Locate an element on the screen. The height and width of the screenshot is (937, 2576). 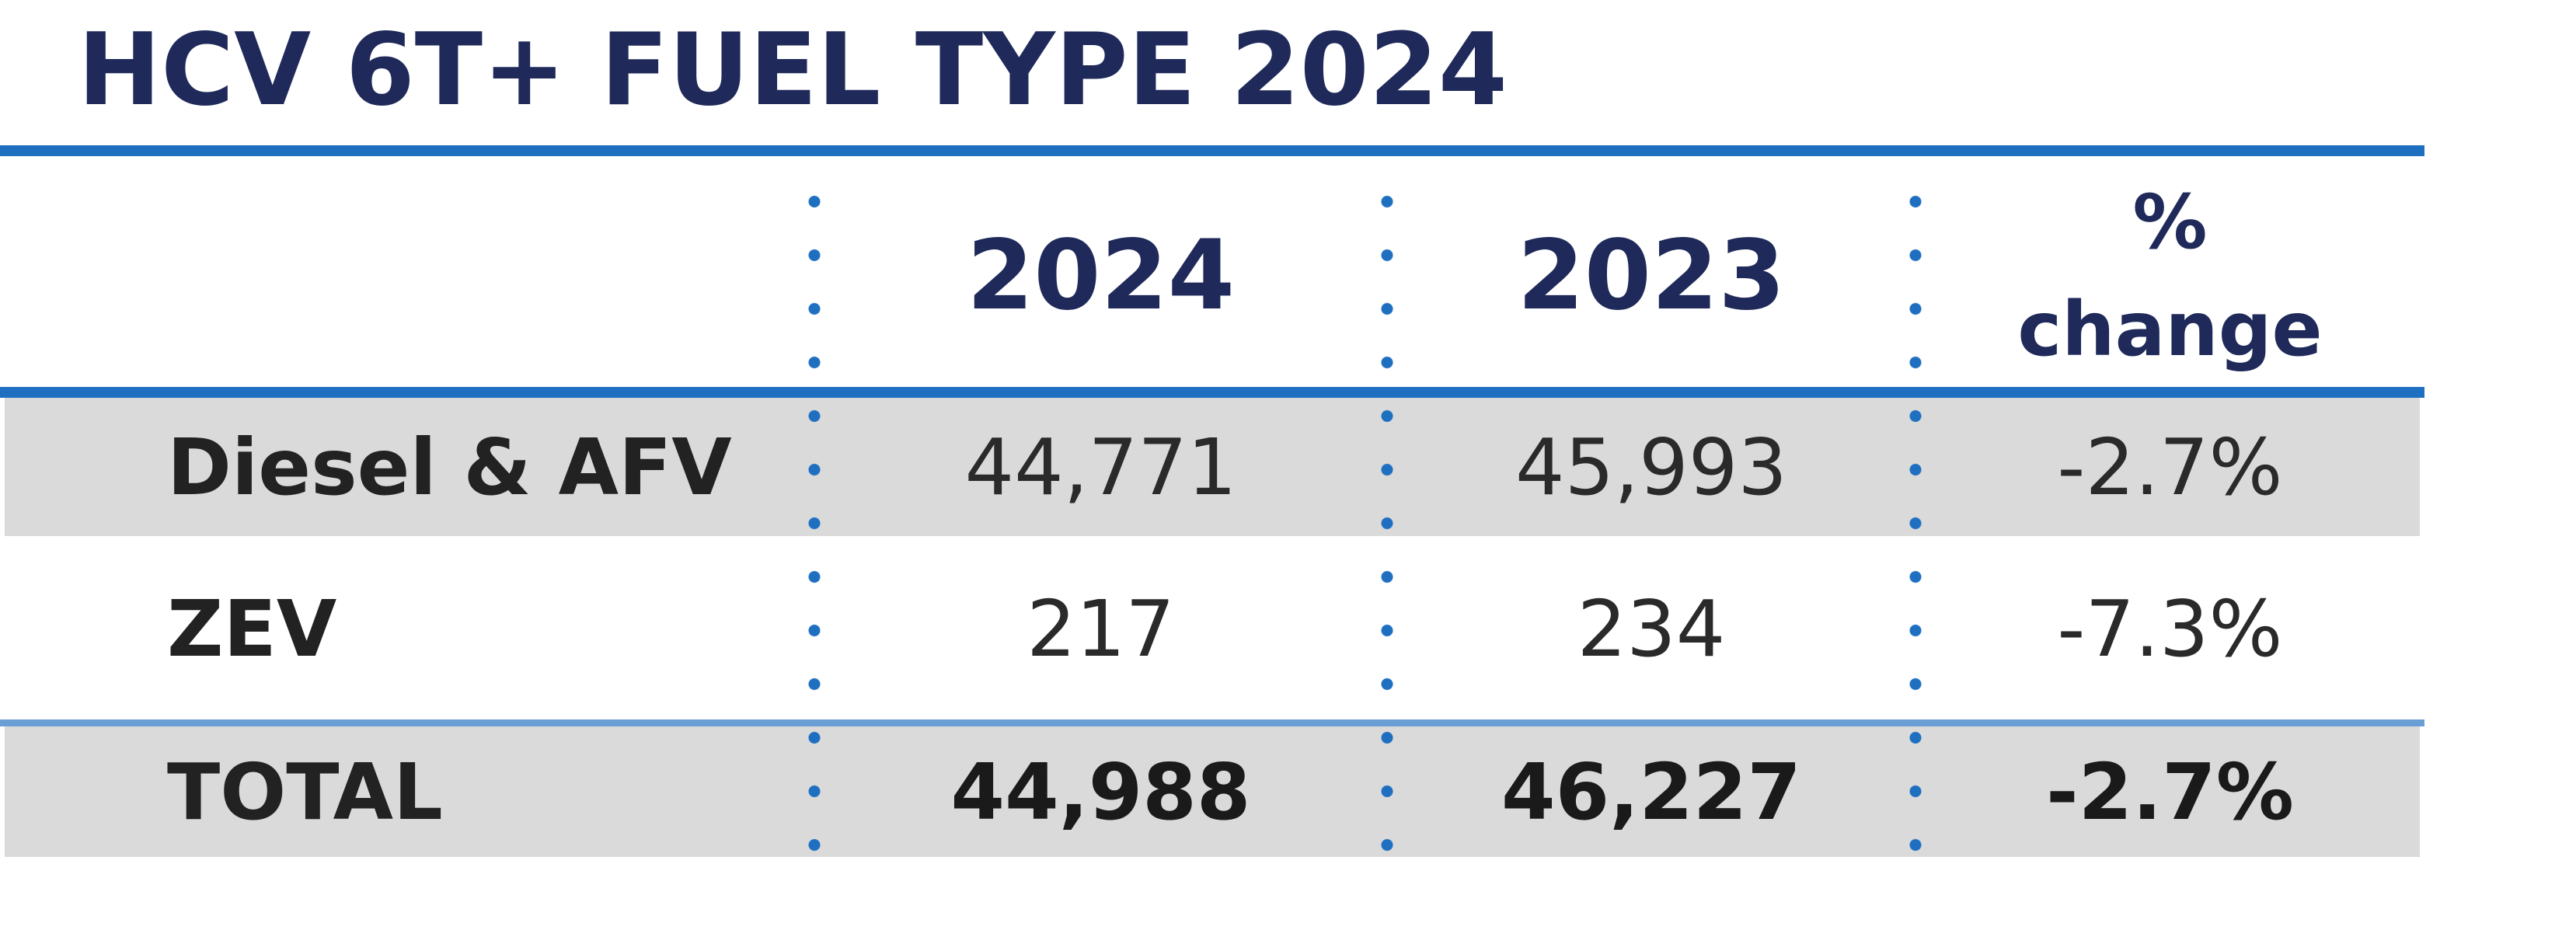
row-shade-total is located at coordinates (1212, 791).